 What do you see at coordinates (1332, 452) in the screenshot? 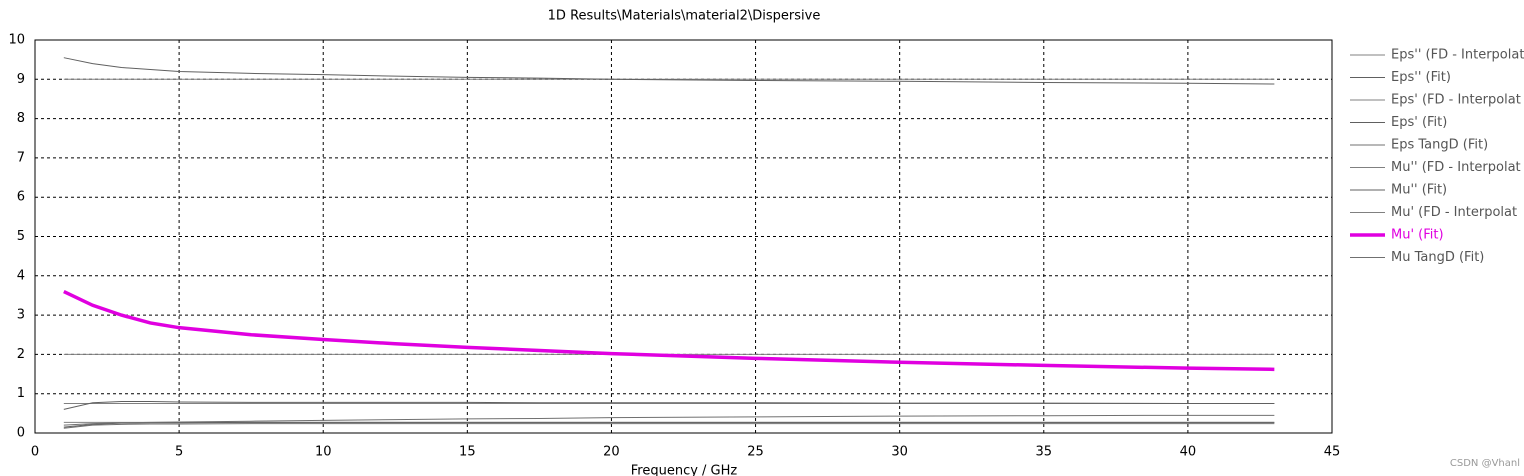
I see `x-tick-label: 45` at bounding box center [1332, 452].